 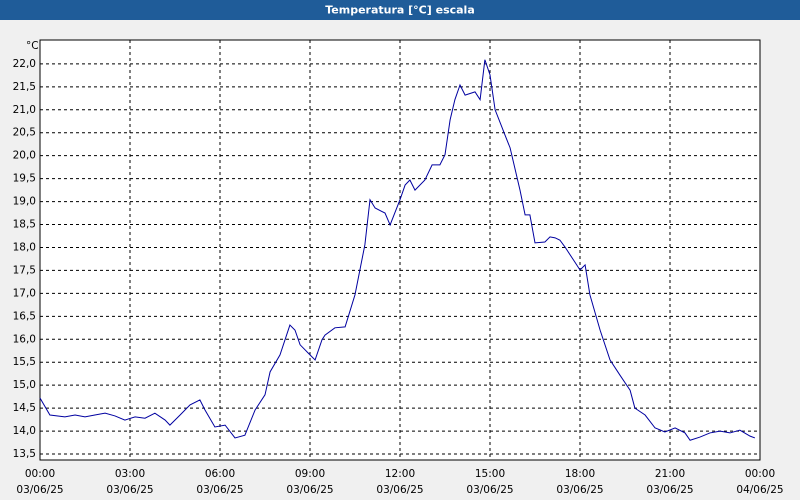 I want to click on x-tick-label: 12:00, so click(x=400, y=474).